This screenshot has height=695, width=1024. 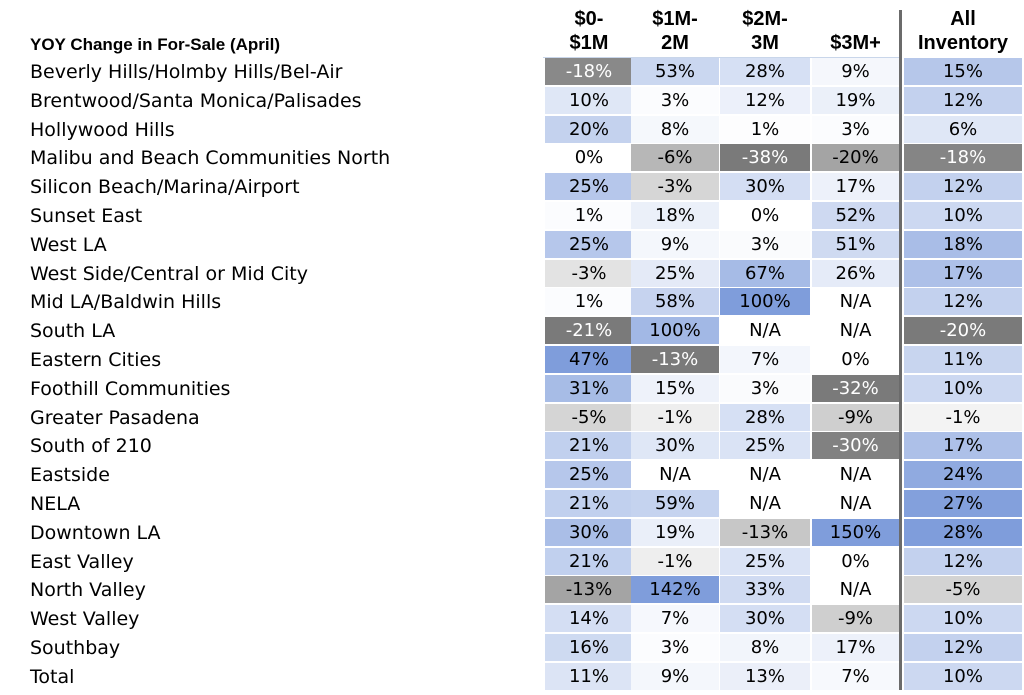 I want to click on heatmap-cell: 15%, so click(x=963, y=71).